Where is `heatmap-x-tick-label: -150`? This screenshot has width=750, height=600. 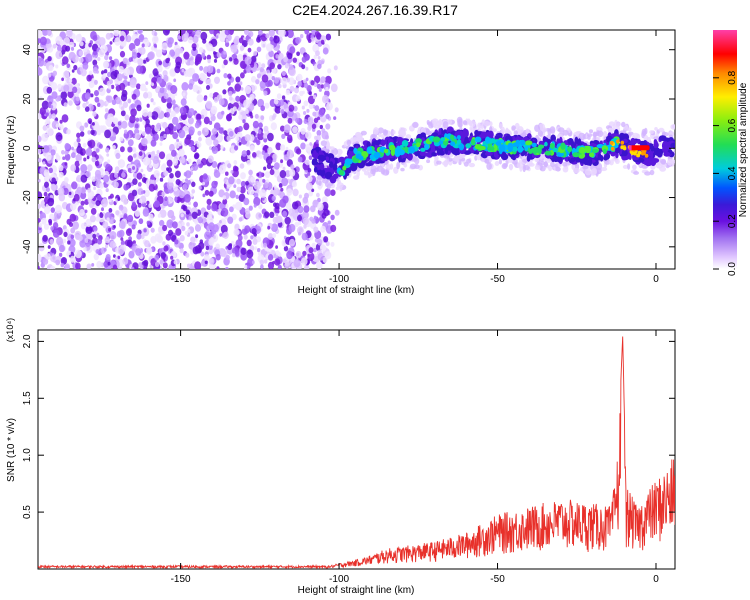 heatmap-x-tick-label: -150 is located at coordinates (181, 279).